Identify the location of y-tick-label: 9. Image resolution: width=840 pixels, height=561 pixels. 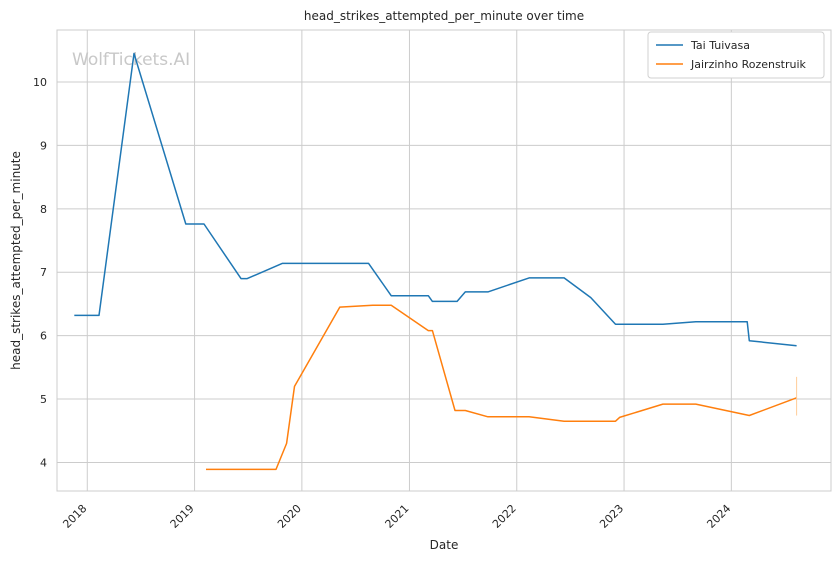
(43, 145).